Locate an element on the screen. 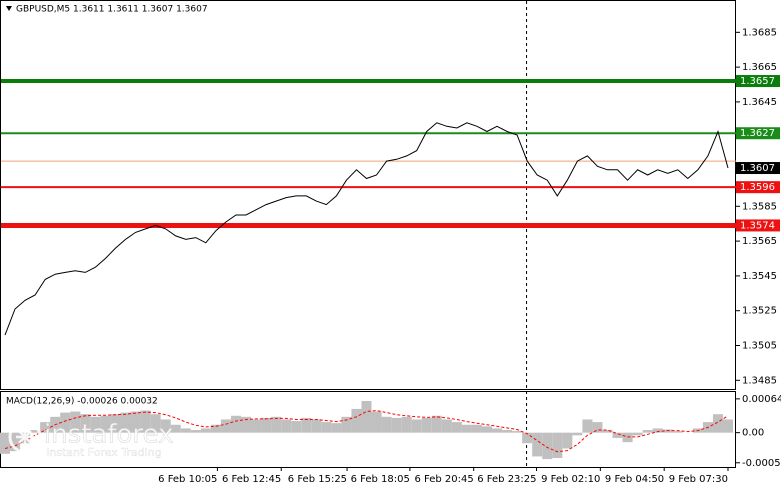 This screenshot has width=781, height=489. y-tick-label: 1.3685 is located at coordinates (759, 32).